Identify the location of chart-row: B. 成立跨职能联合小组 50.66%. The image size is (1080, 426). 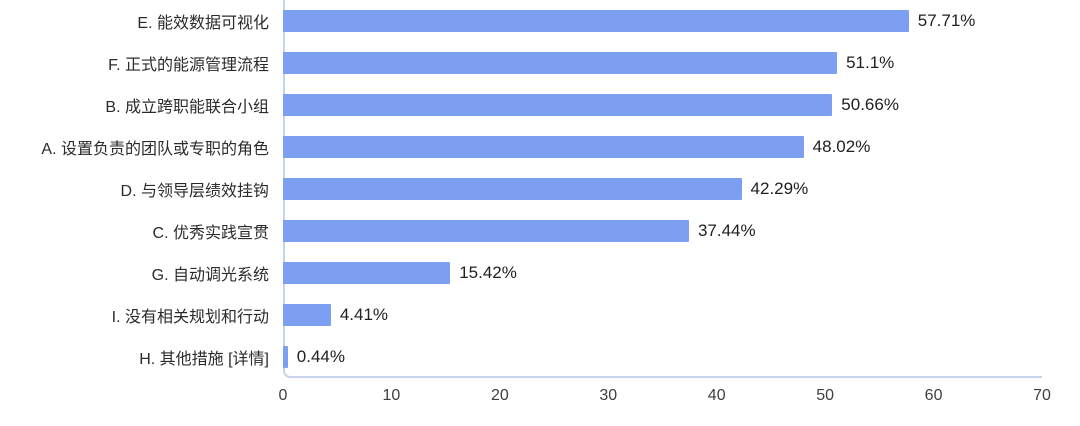
(540, 105).